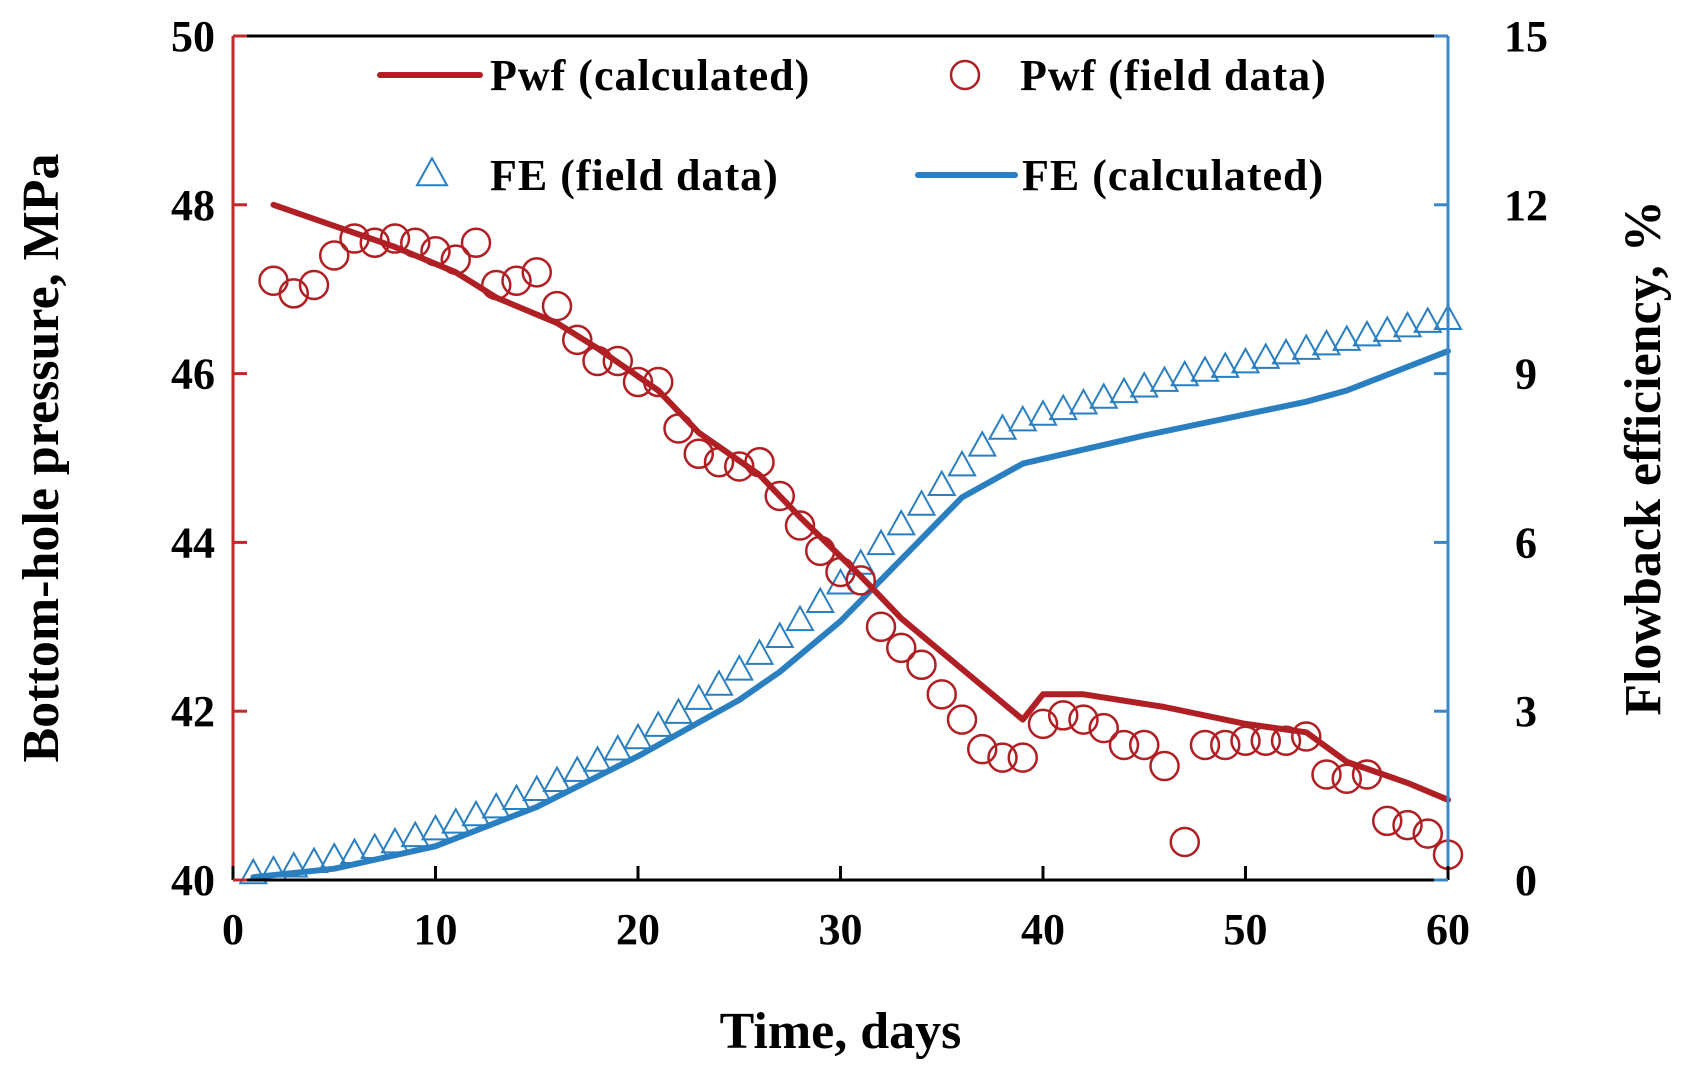  I want to click on y-tick-label: 46, so click(193, 374).